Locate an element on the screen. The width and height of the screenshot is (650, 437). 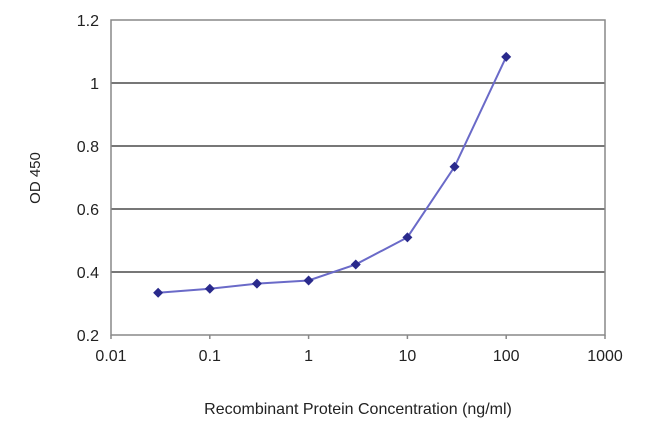
y-axis-label: OD 450 is located at coordinates (35, 178).